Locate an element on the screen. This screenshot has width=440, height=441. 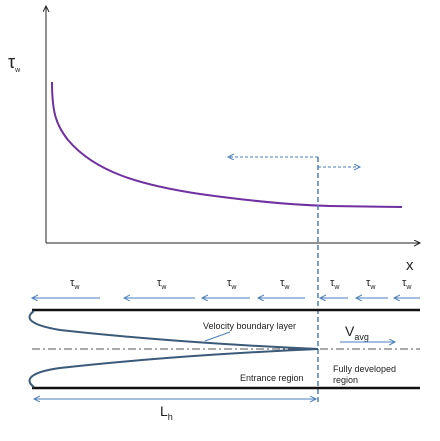
fully-developed-label: Fully developed region is located at coordinates (364, 374).